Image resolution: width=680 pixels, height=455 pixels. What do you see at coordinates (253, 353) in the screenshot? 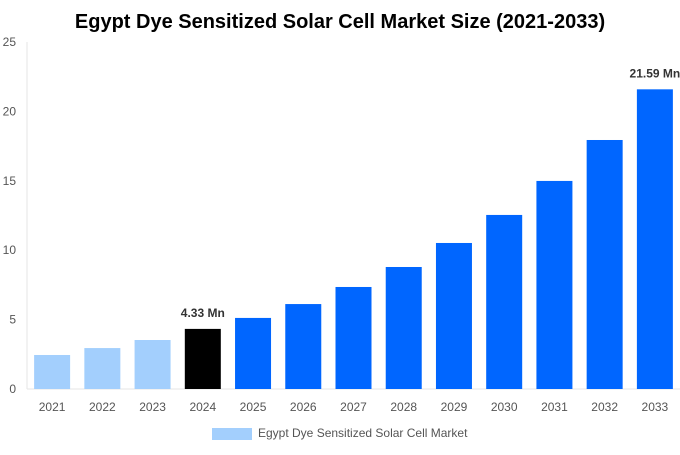
I see `bar-2025` at bounding box center [253, 353].